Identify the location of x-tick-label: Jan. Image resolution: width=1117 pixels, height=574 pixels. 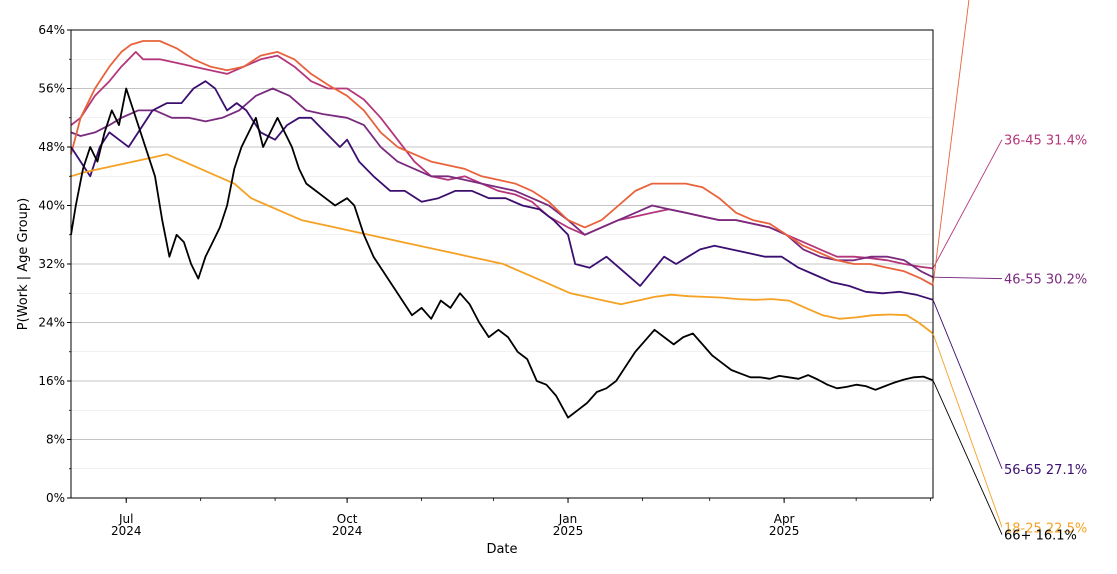
(568, 519).